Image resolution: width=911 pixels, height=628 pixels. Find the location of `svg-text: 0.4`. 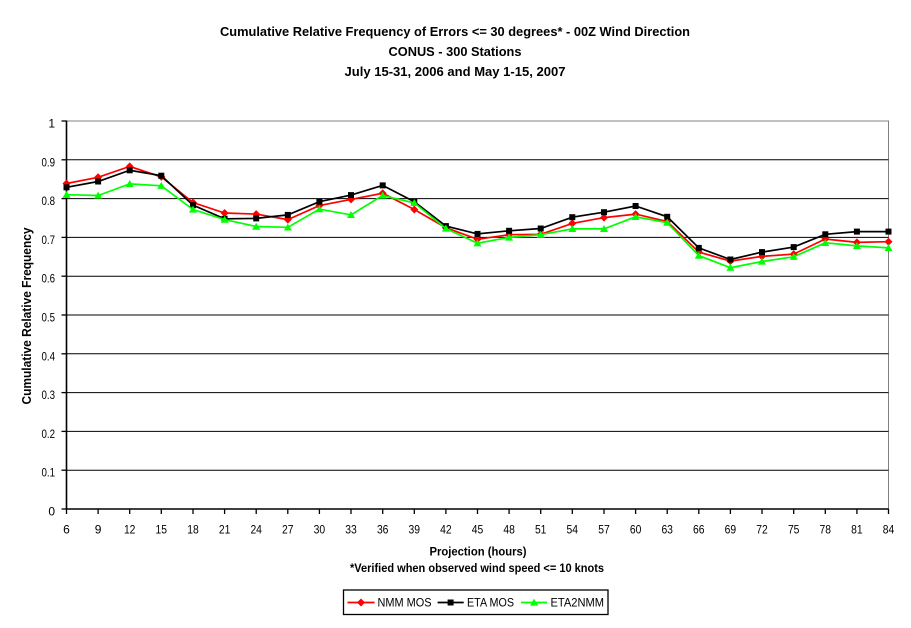

svg-text: 0.4 is located at coordinates (49, 356).